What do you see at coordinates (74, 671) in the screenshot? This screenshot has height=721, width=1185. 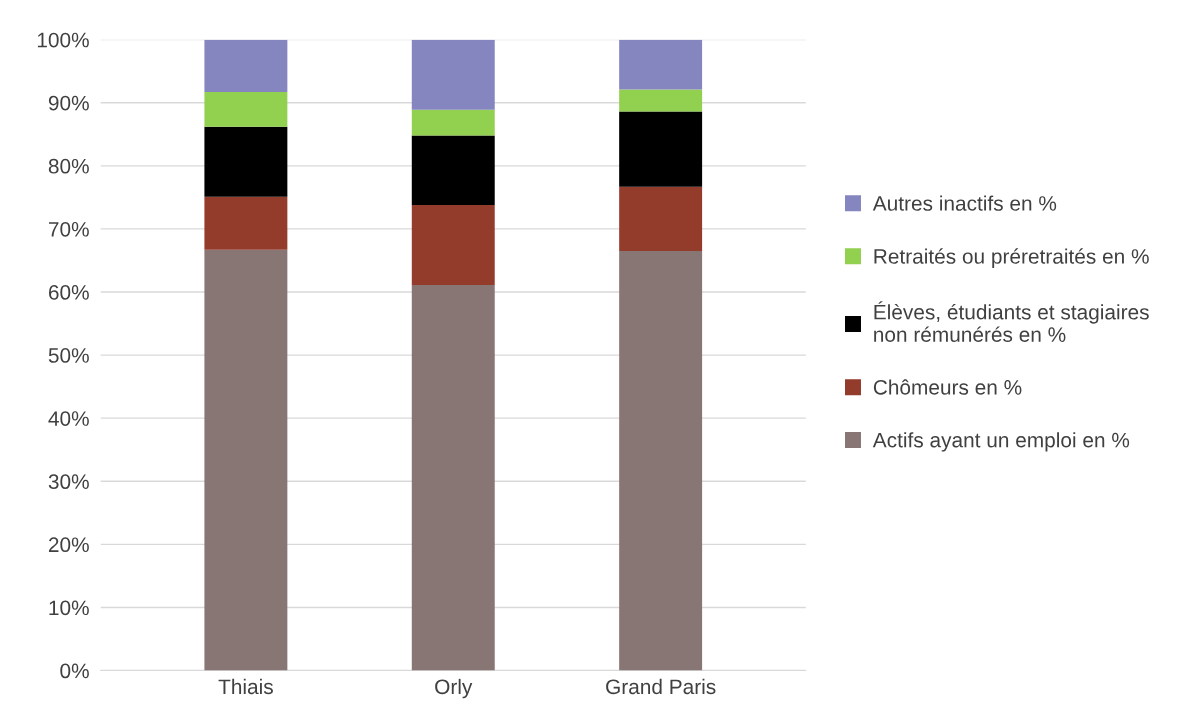 I see `y-tick-label: 0%` at bounding box center [74, 671].